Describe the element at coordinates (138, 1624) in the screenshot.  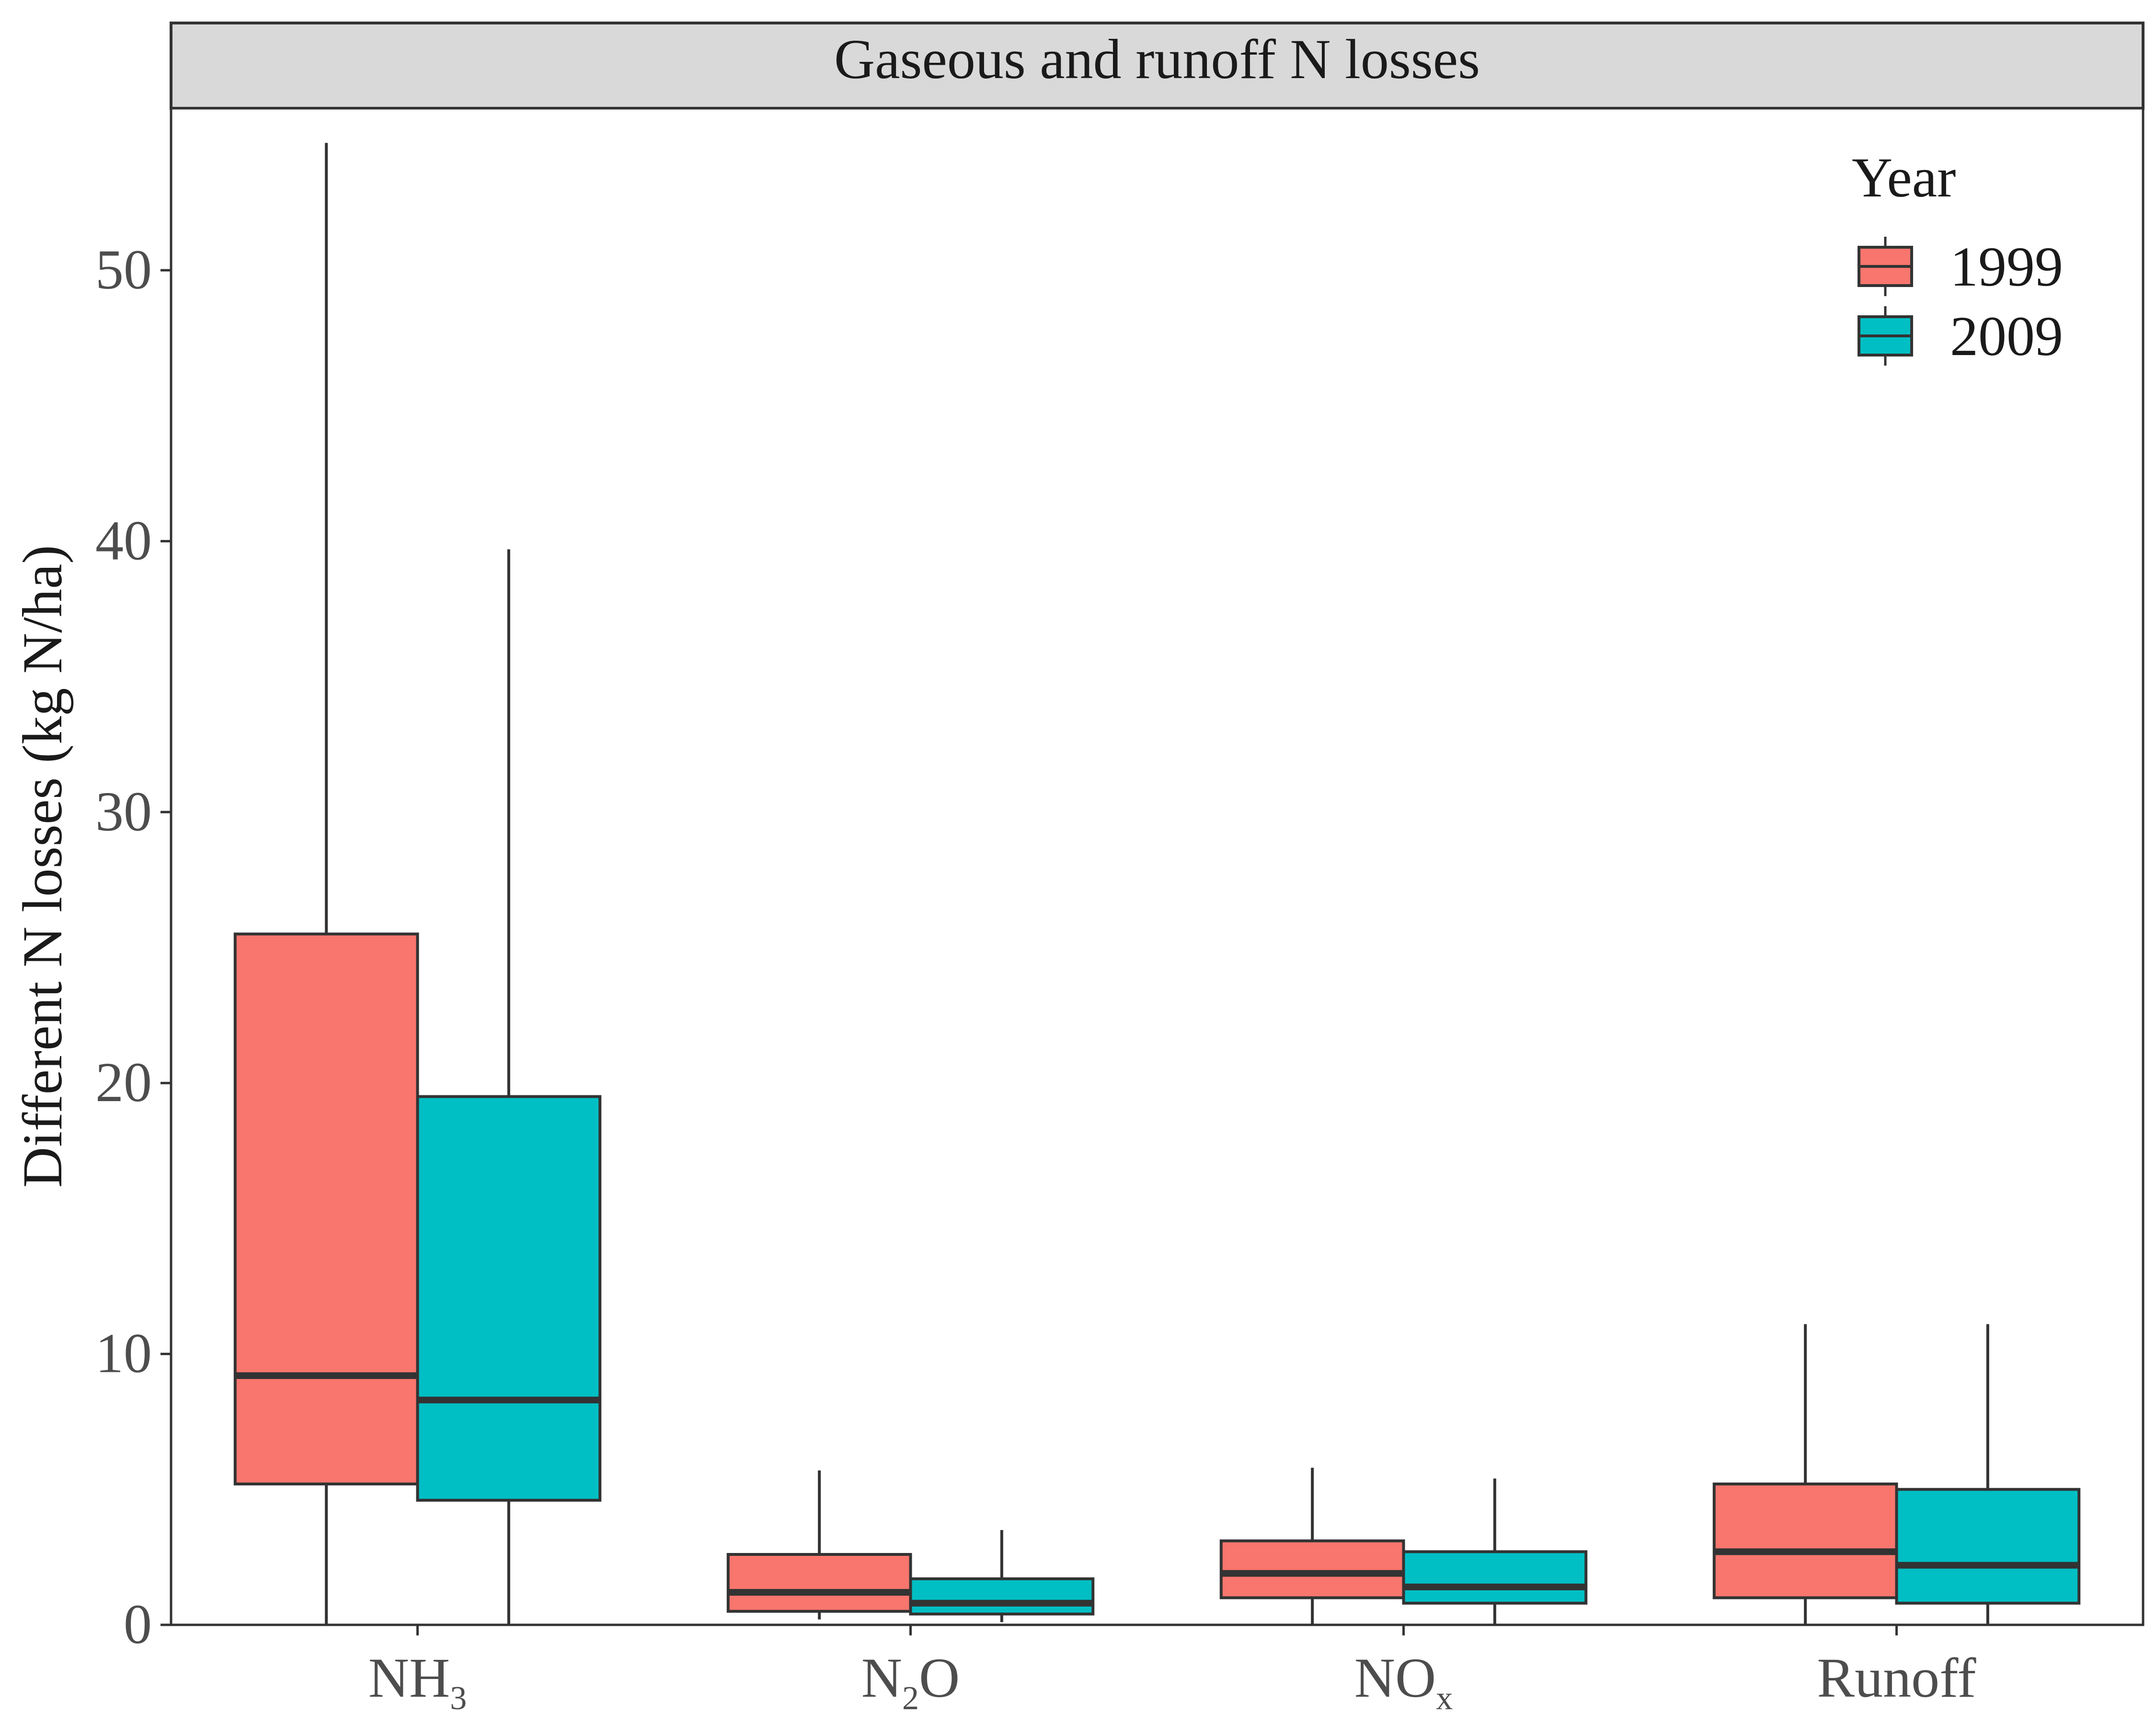
I see `y-tick-label: 0` at that location.